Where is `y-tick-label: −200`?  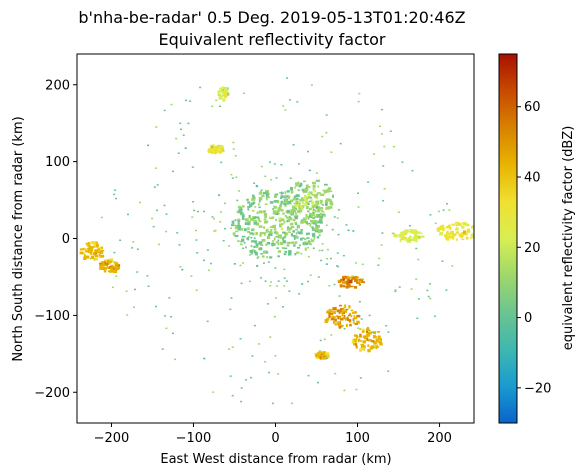 y-tick-label: −200 is located at coordinates (52, 393).